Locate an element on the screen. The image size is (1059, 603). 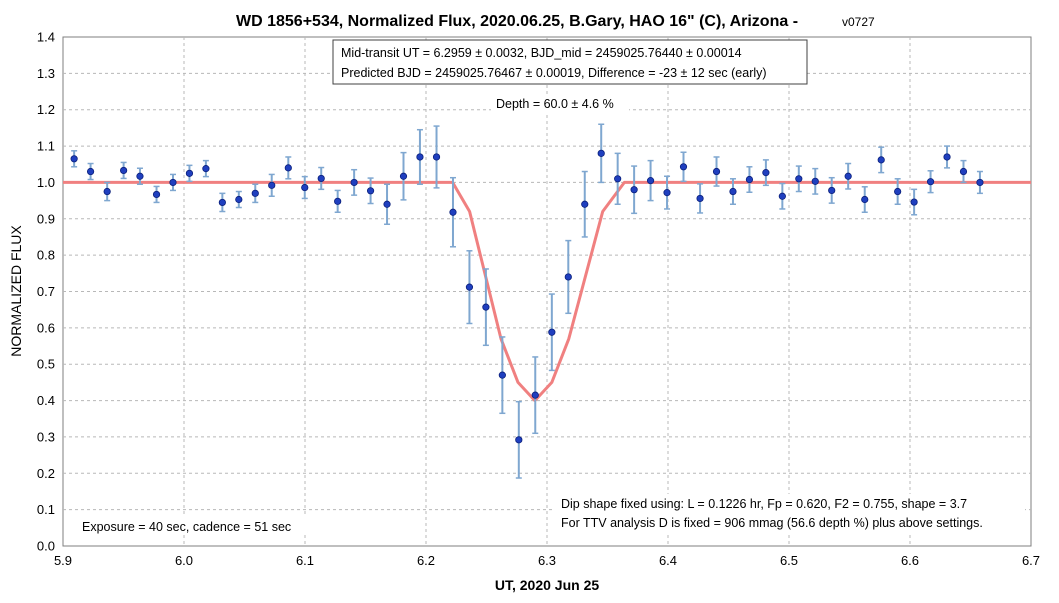
y-tick-label: 0.6 is located at coordinates (46, 327).